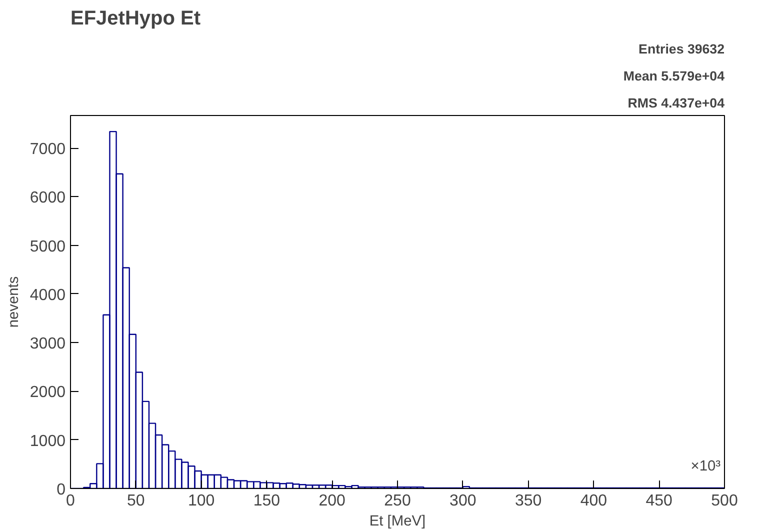  I want to click on y-tick-label: 5000, so click(48, 247).